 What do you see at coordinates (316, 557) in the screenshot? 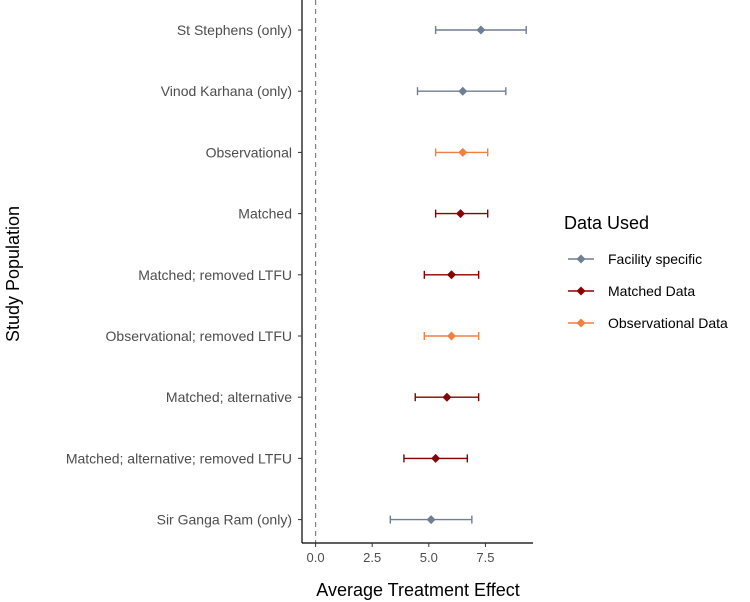
I see `x-tick-label: 0.0` at bounding box center [316, 557].